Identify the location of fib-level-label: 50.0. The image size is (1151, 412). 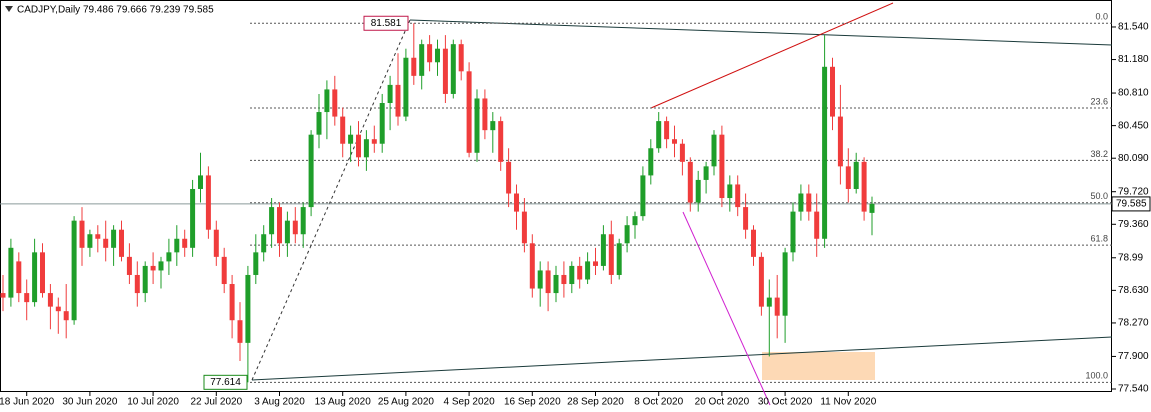
(1099, 196).